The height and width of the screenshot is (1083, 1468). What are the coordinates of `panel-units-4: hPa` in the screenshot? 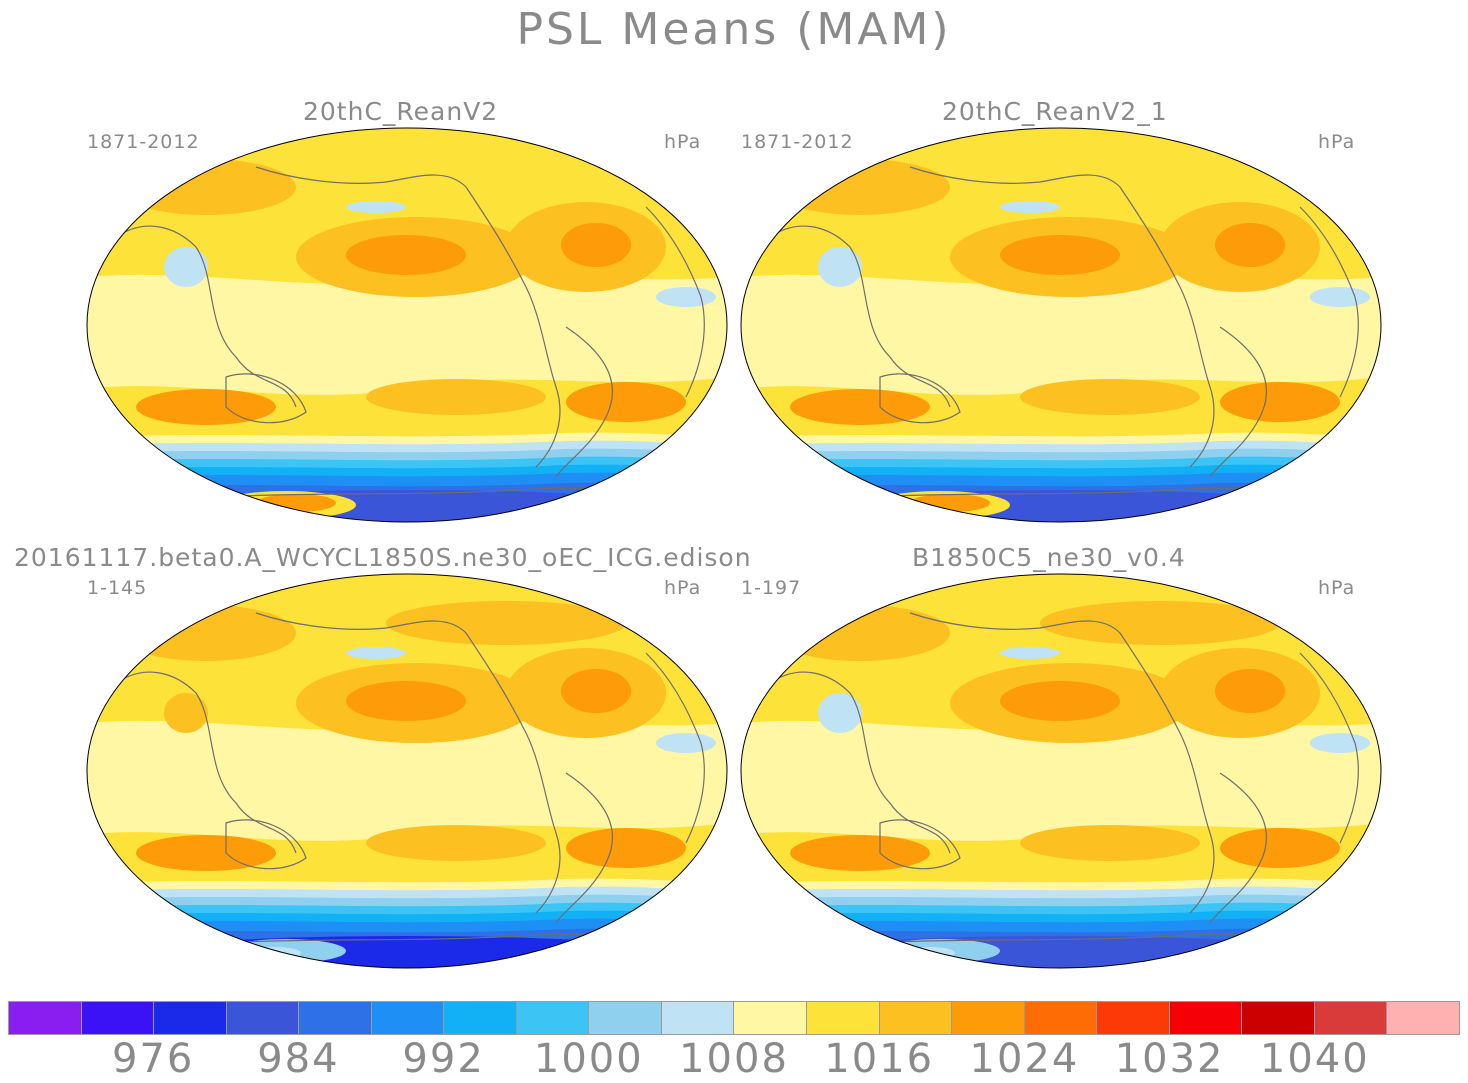 It's located at (1337, 588).